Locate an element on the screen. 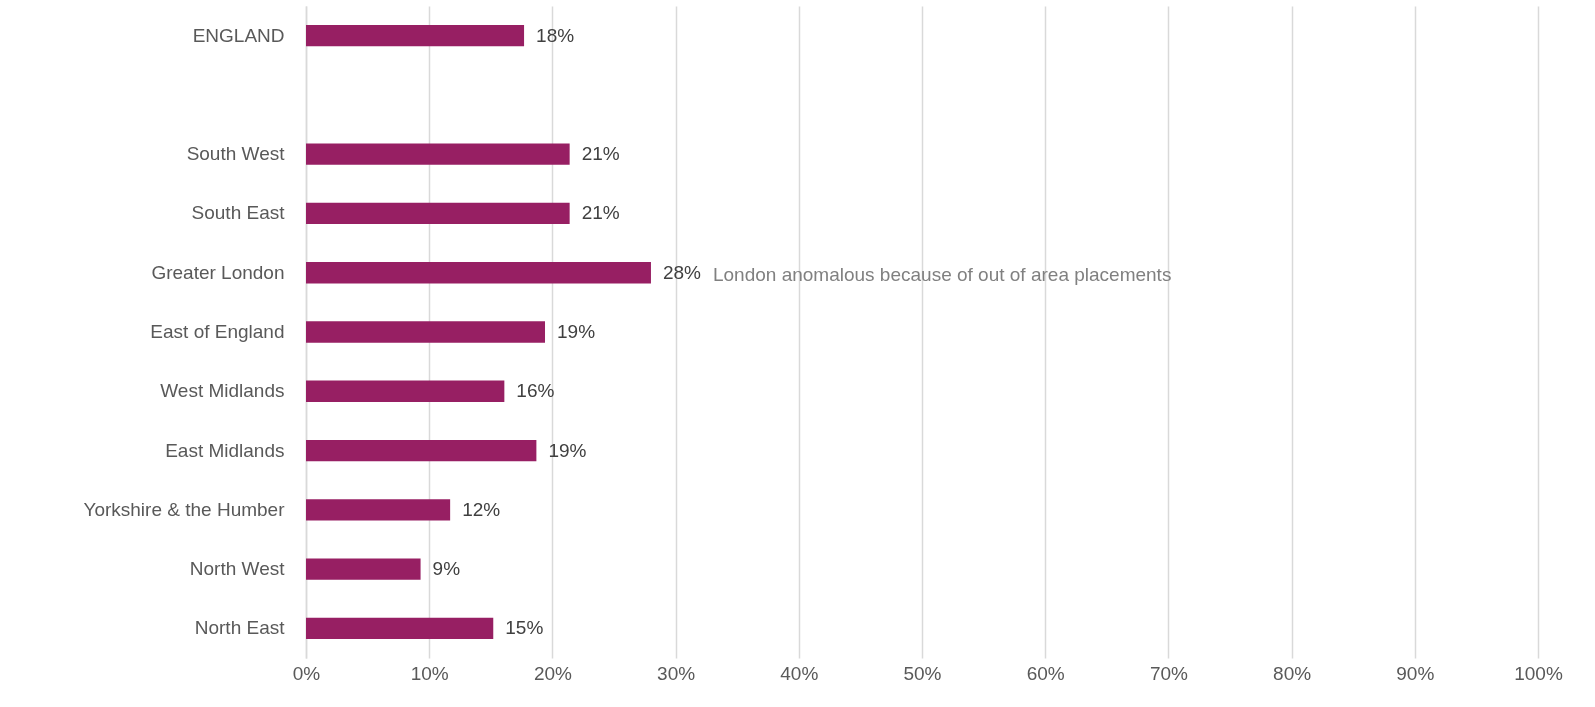  data-label: 28% is located at coordinates (682, 272).